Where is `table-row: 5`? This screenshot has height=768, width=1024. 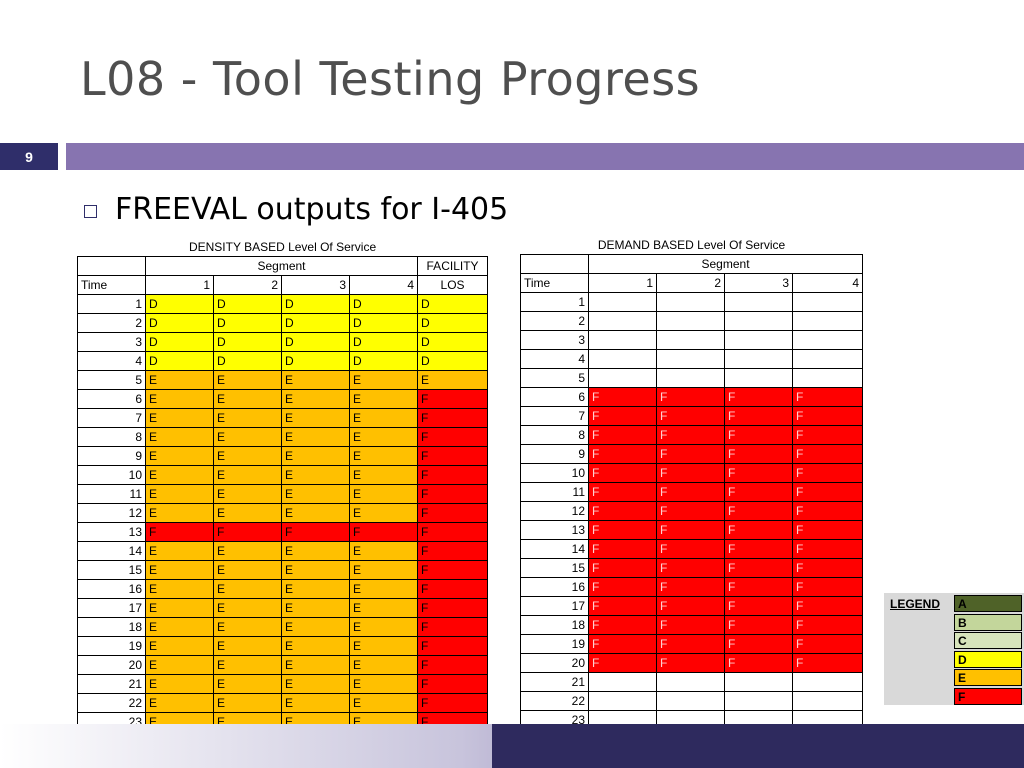
table-row: 5 is located at coordinates (692, 378).